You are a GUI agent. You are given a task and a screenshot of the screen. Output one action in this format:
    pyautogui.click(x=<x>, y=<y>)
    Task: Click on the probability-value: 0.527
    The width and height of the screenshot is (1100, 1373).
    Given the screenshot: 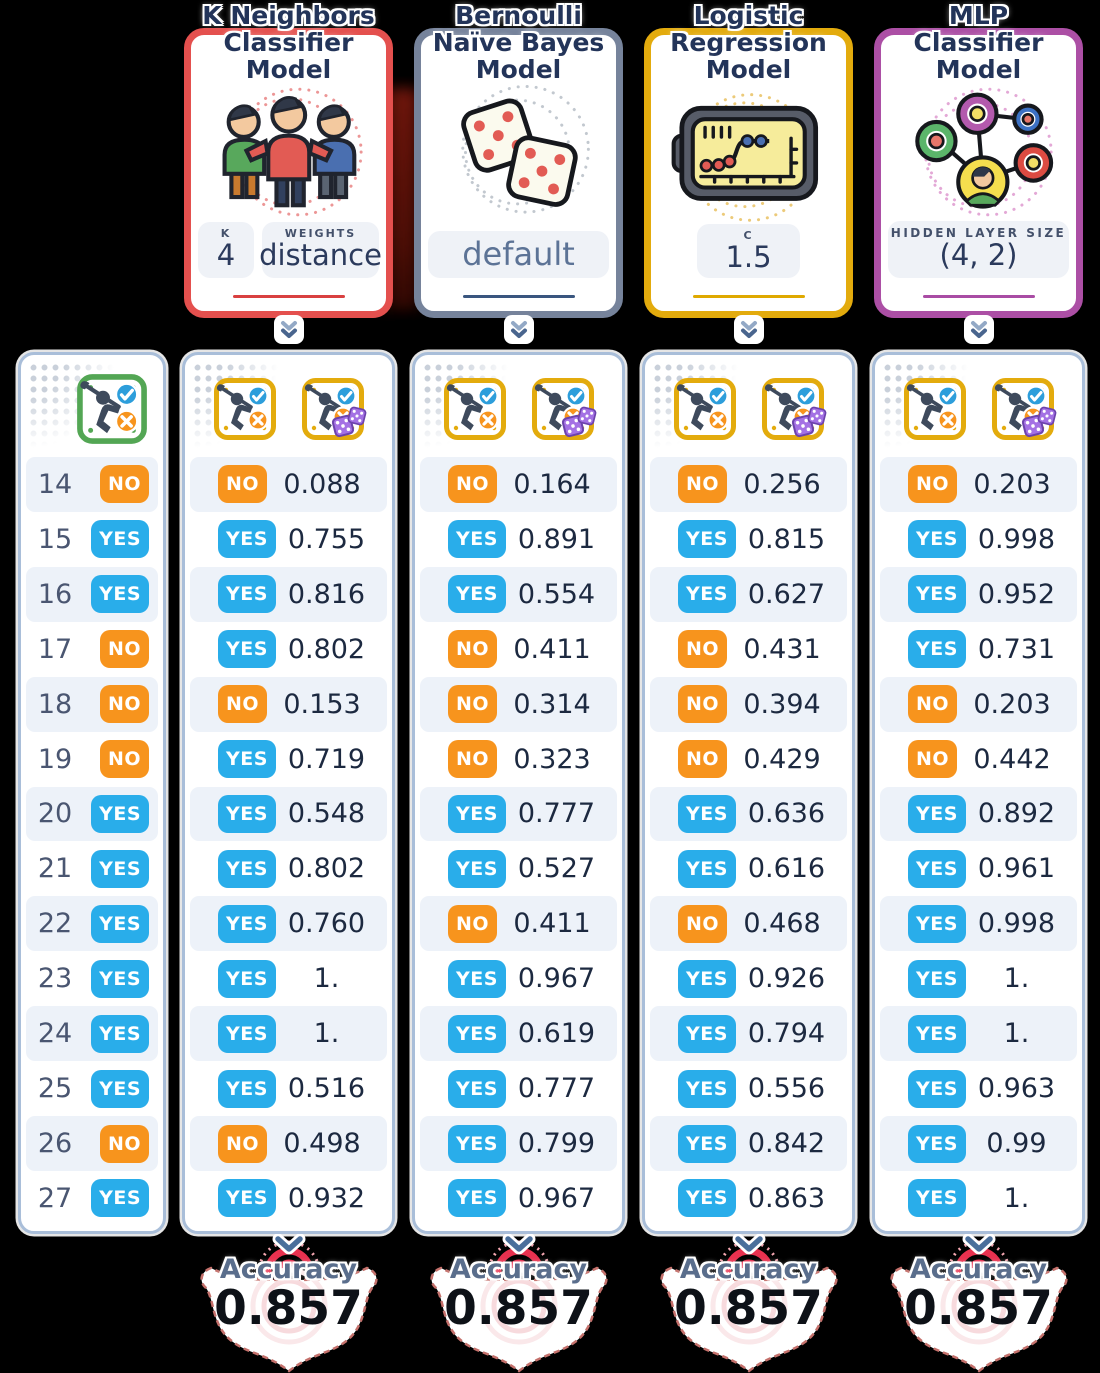 What is the action you would take?
    pyautogui.click(x=556, y=869)
    